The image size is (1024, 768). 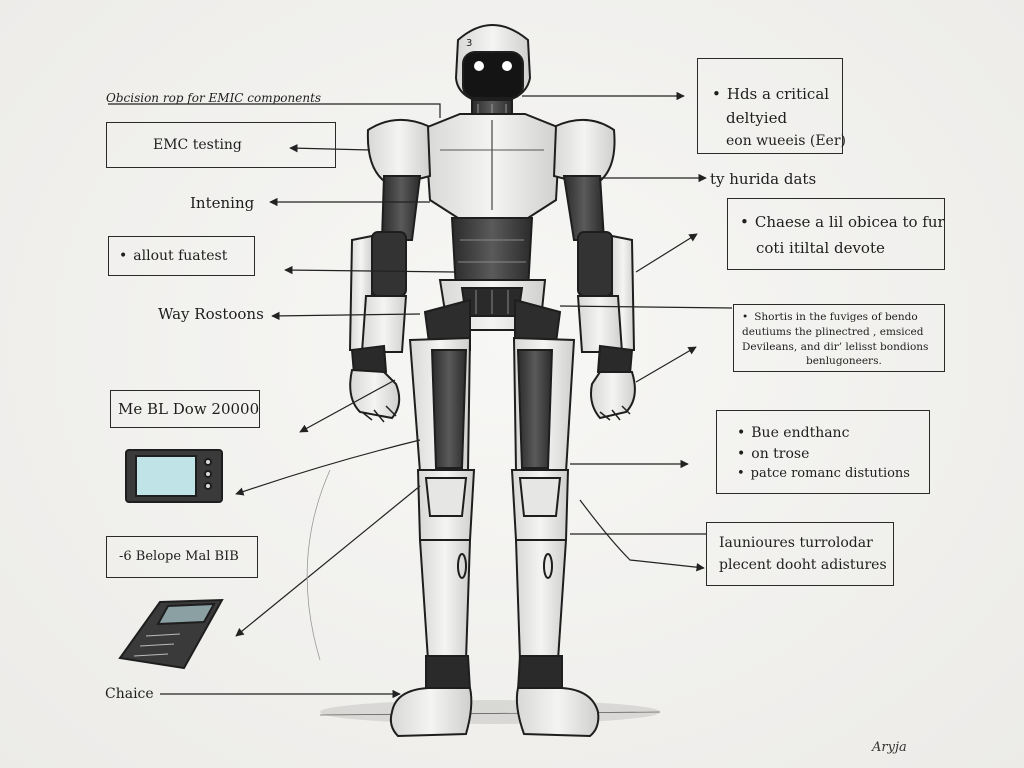 What do you see at coordinates (555, 537) in the screenshot?
I see `robot-right-leg` at bounding box center [555, 537].